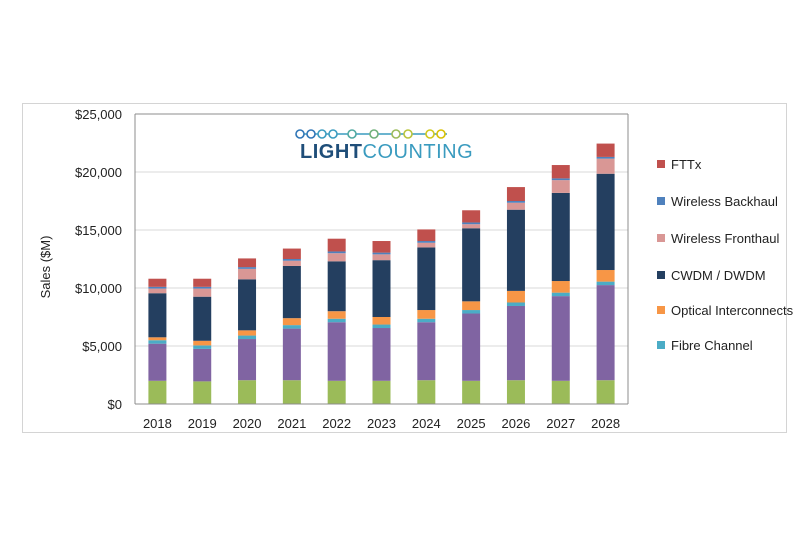 Image resolution: width=810 pixels, height=540 pixels. Describe the element at coordinates (98, 172) in the screenshot. I see `y-tick-label: $20,000` at that location.